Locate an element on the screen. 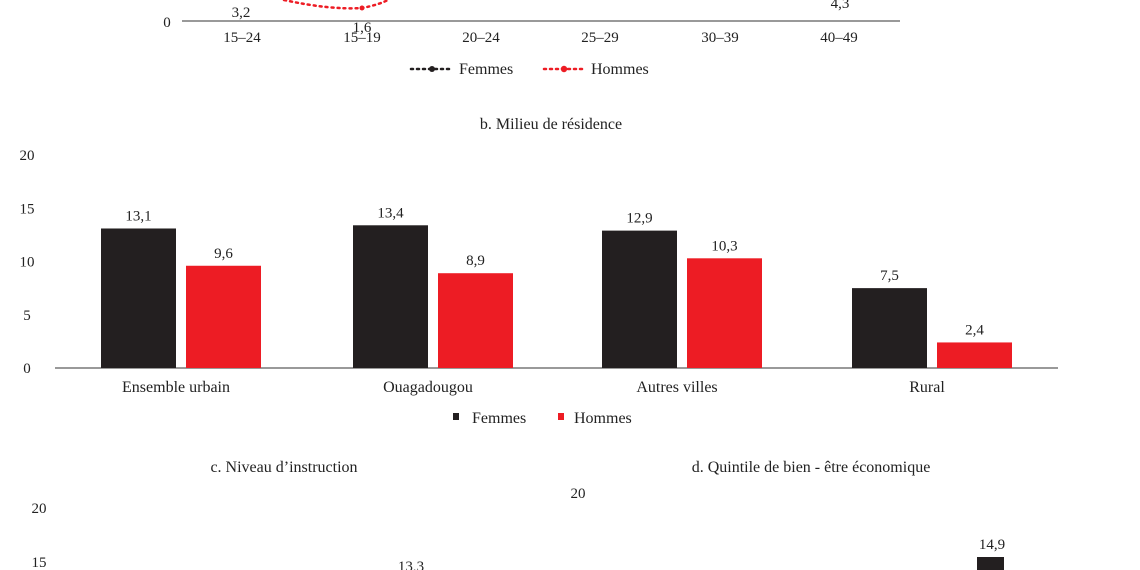 The width and height of the screenshot is (1140, 570). chart-b-x-tick: Ouagadougou is located at coordinates (428, 387).